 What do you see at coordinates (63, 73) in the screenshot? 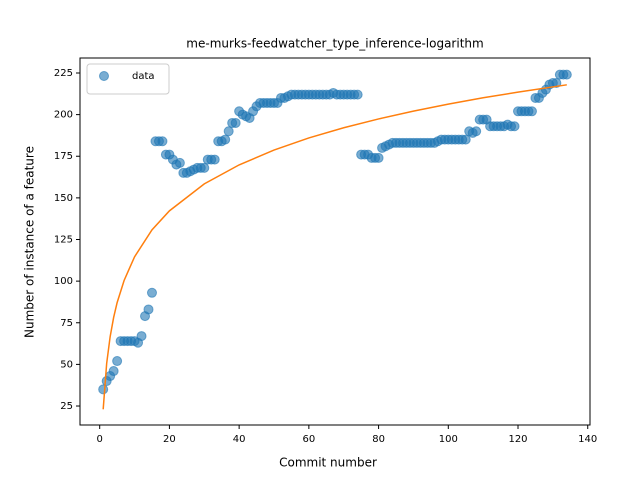
I see `y-tick-label: 225` at bounding box center [63, 73].